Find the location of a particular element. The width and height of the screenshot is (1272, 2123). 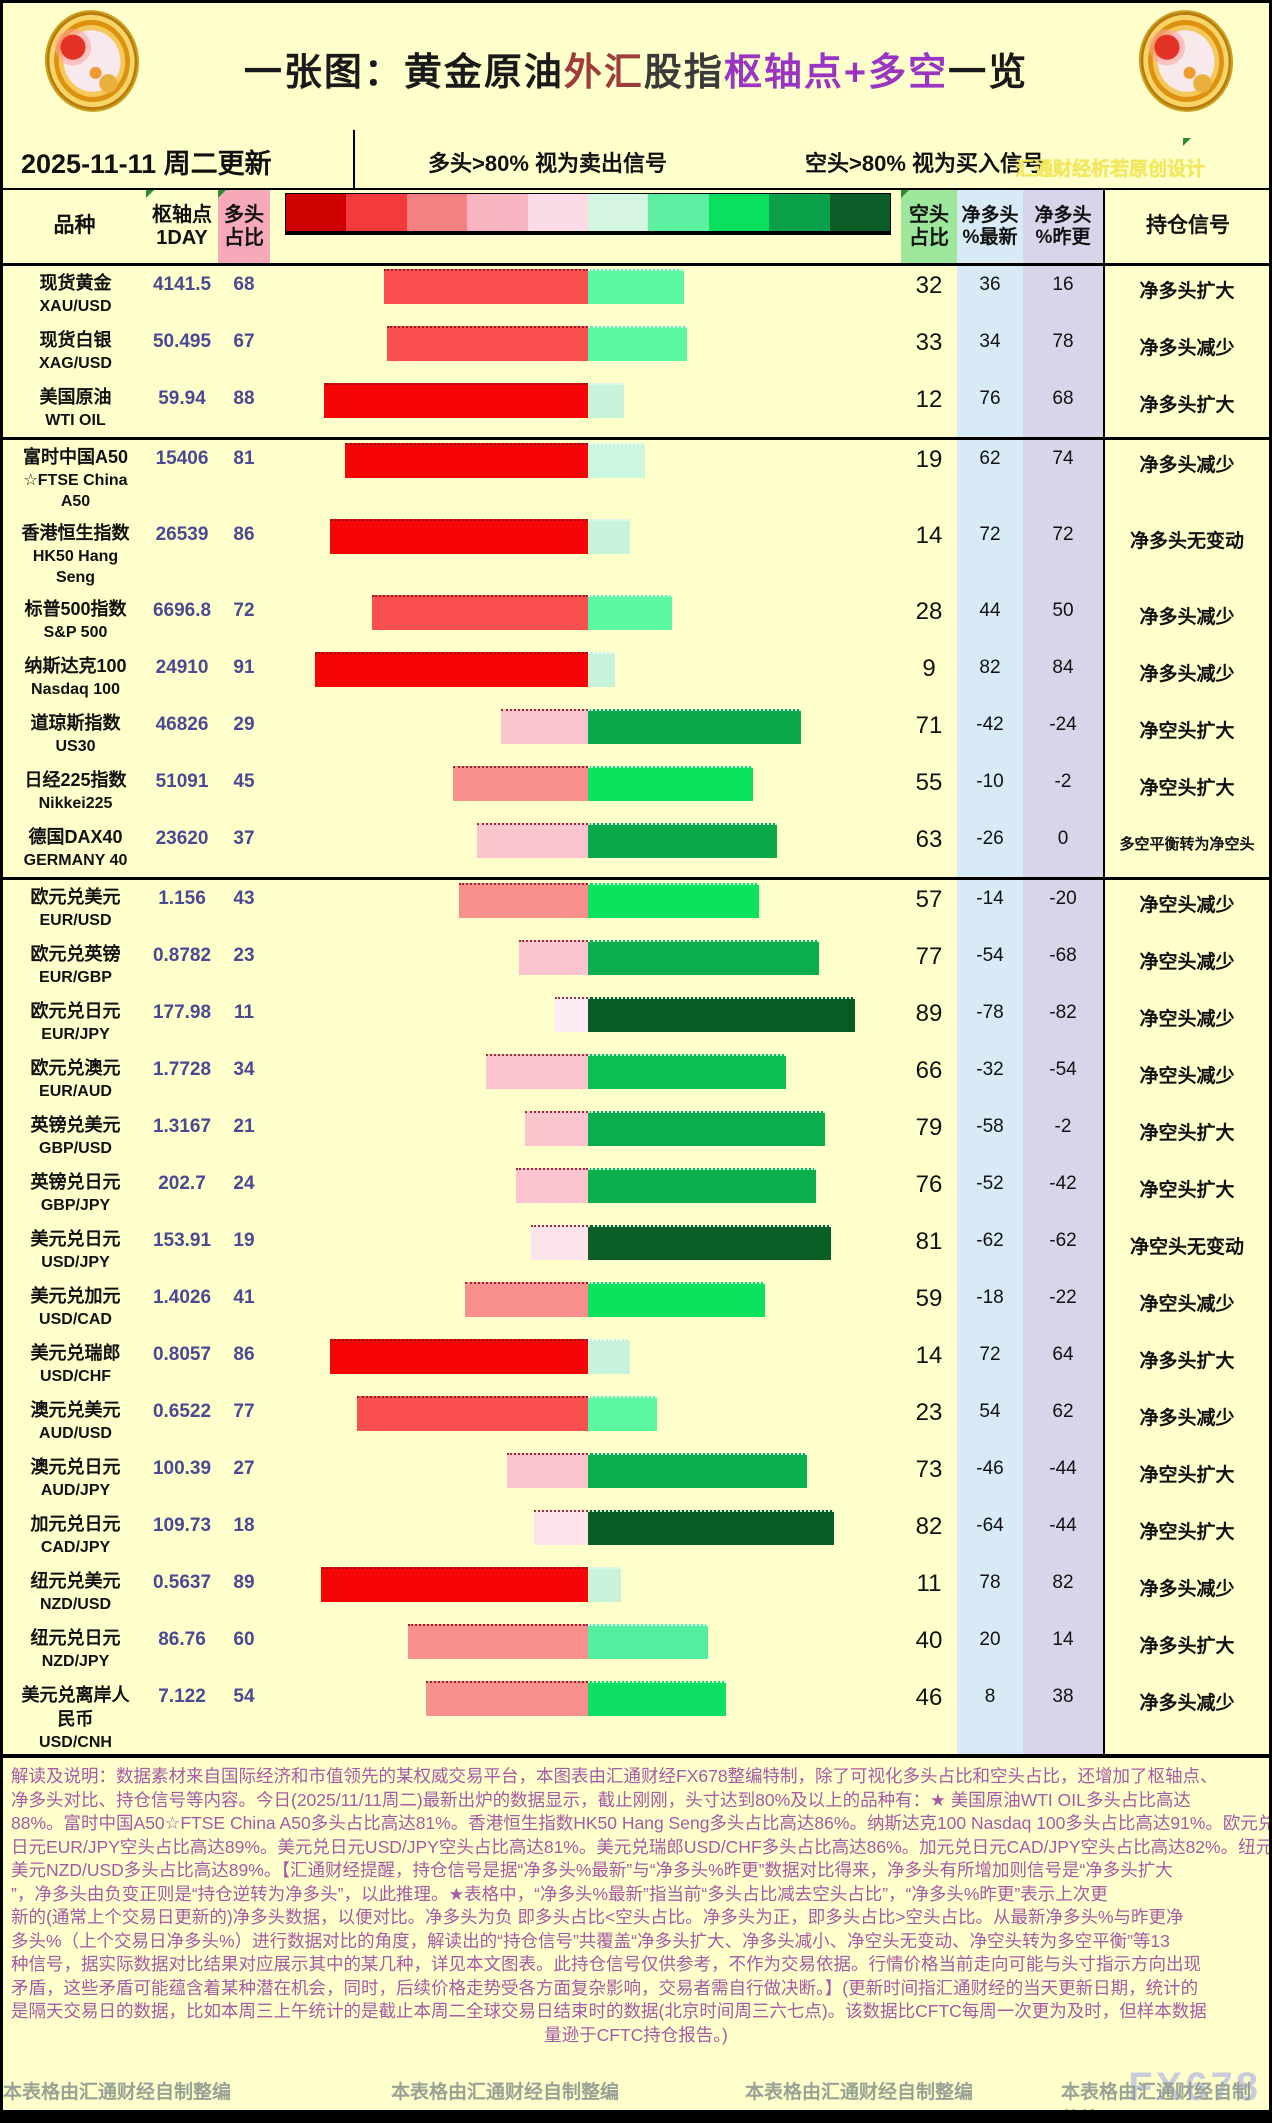

table-row: 加元兑日元 CAD/JPY 109.73 18 82 -64 -44 净空头扩大 is located at coordinates (636, 1535).